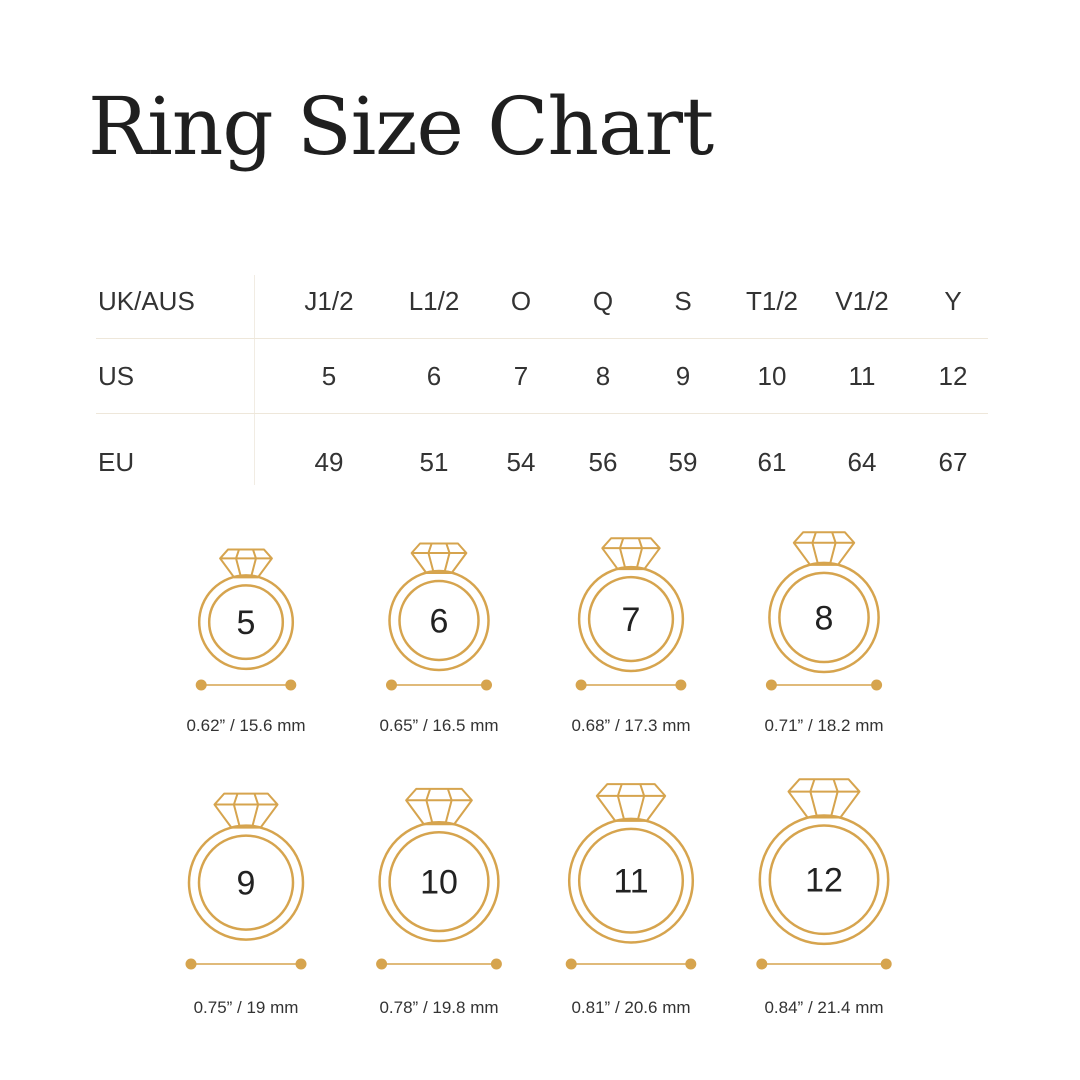  What do you see at coordinates (434, 301) in the screenshot?
I see `table-cell: L1/2` at bounding box center [434, 301].